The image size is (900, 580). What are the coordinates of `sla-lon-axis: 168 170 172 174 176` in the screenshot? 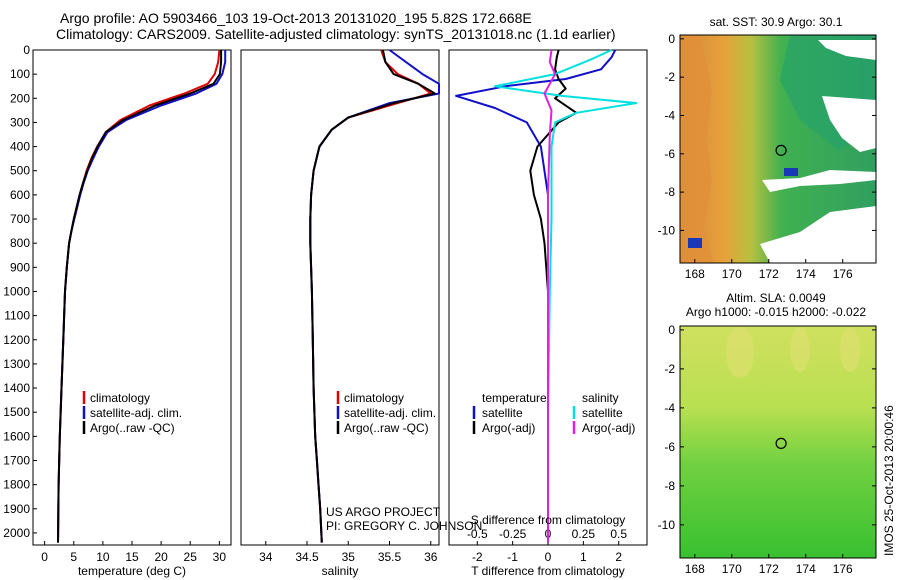 It's located at (769, 565).